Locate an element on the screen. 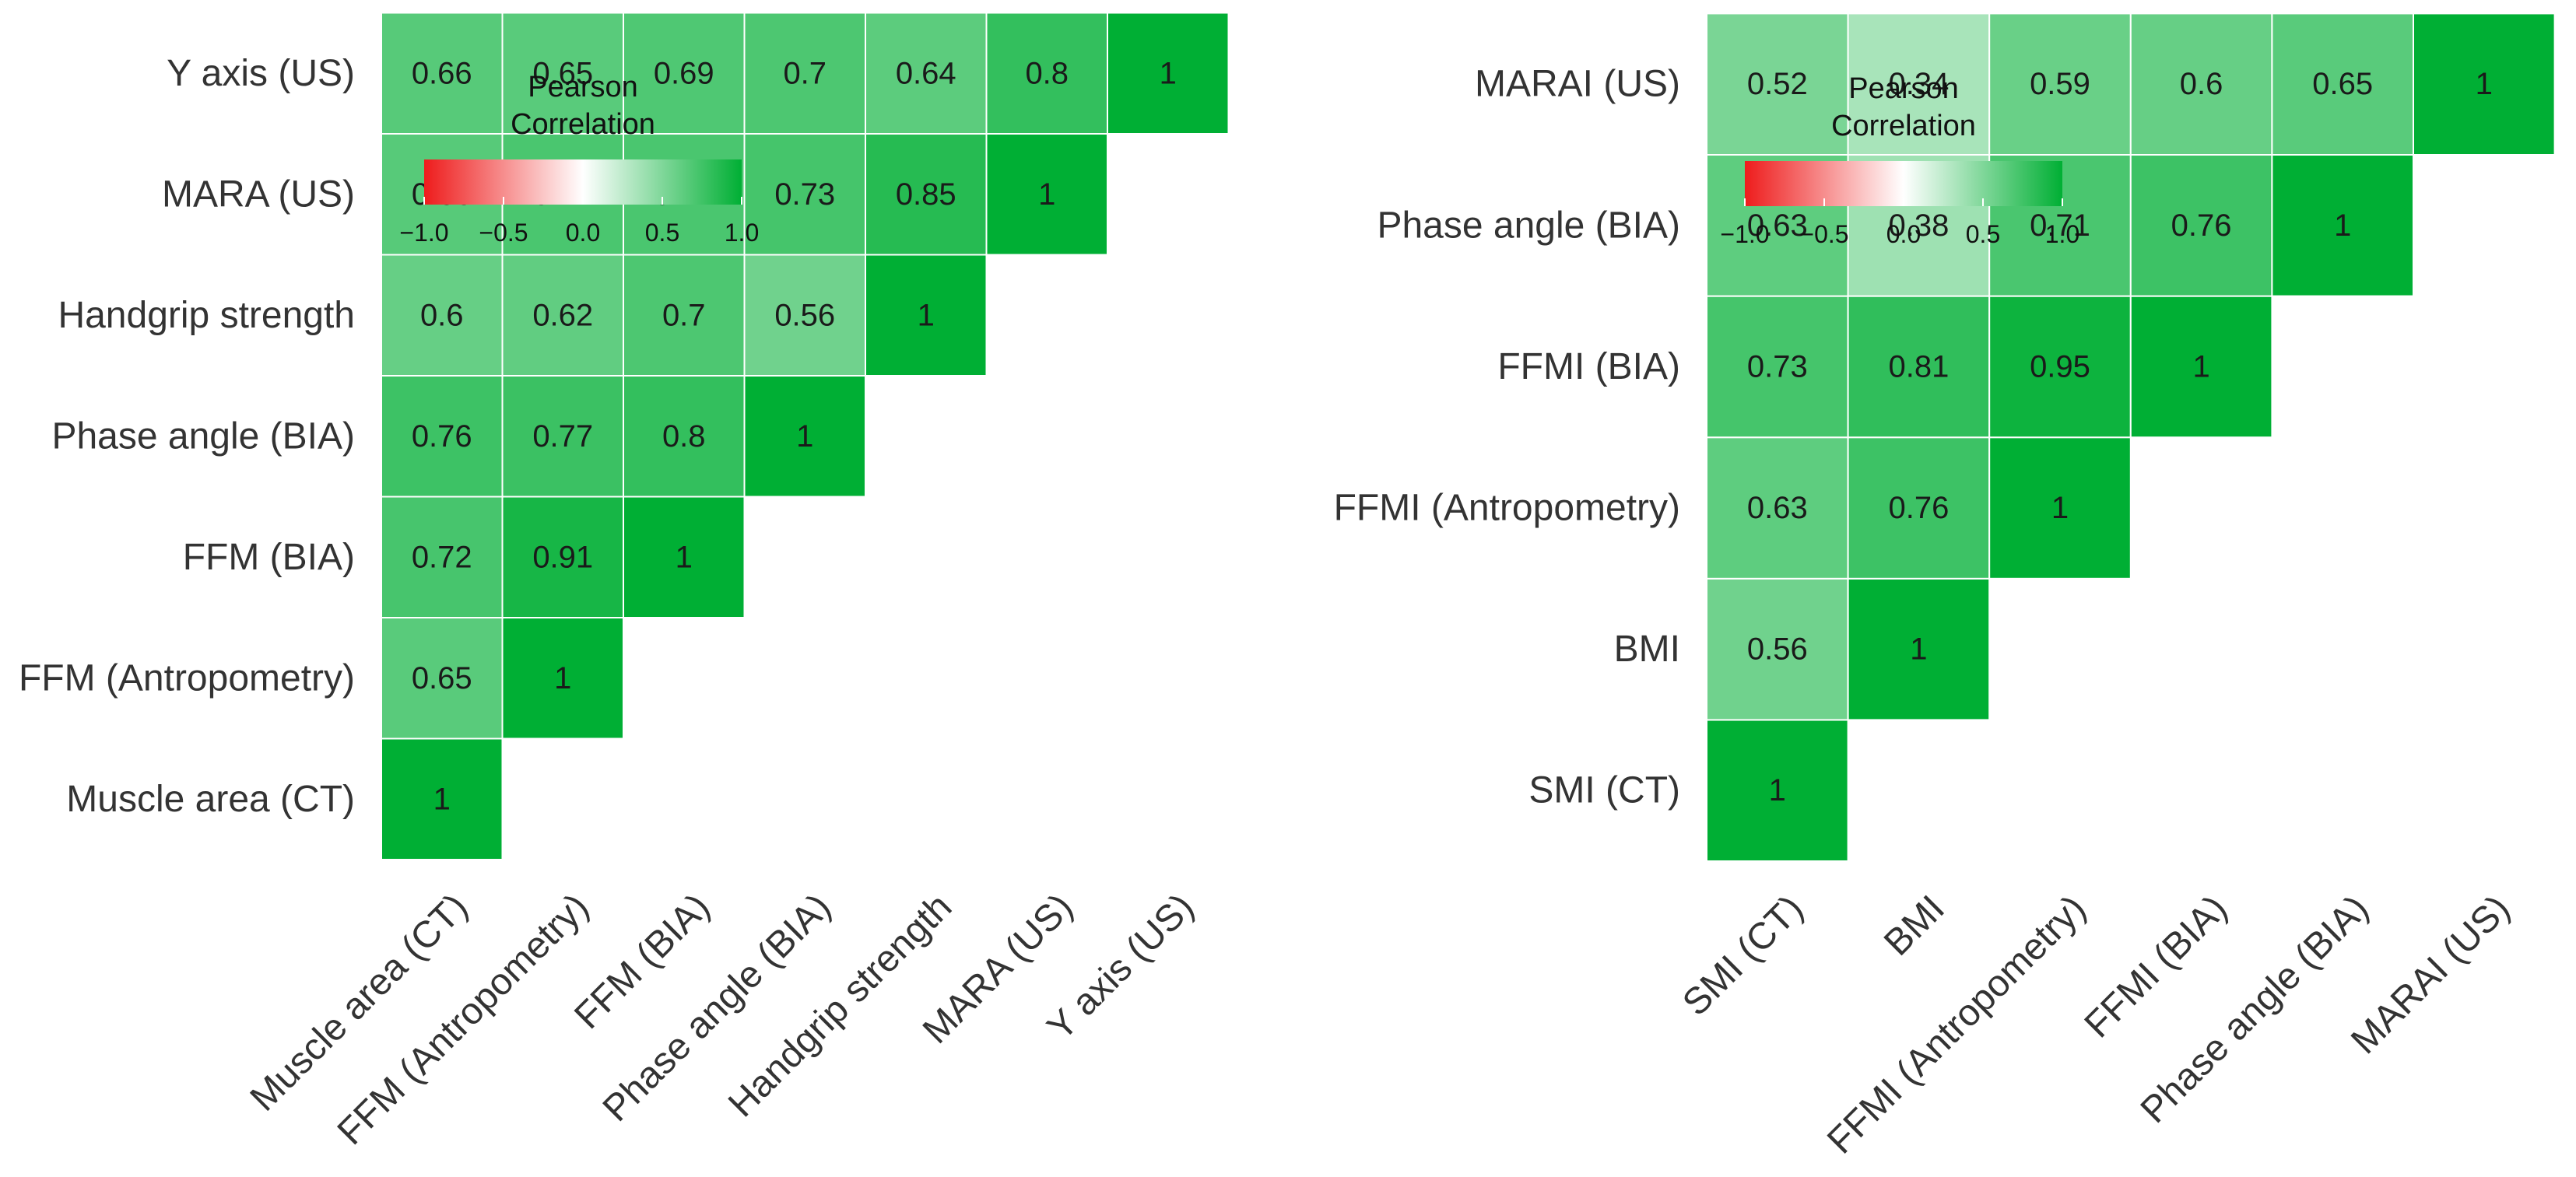 The image size is (2576, 1177). row-label: Handgrip strength is located at coordinates (207, 315).